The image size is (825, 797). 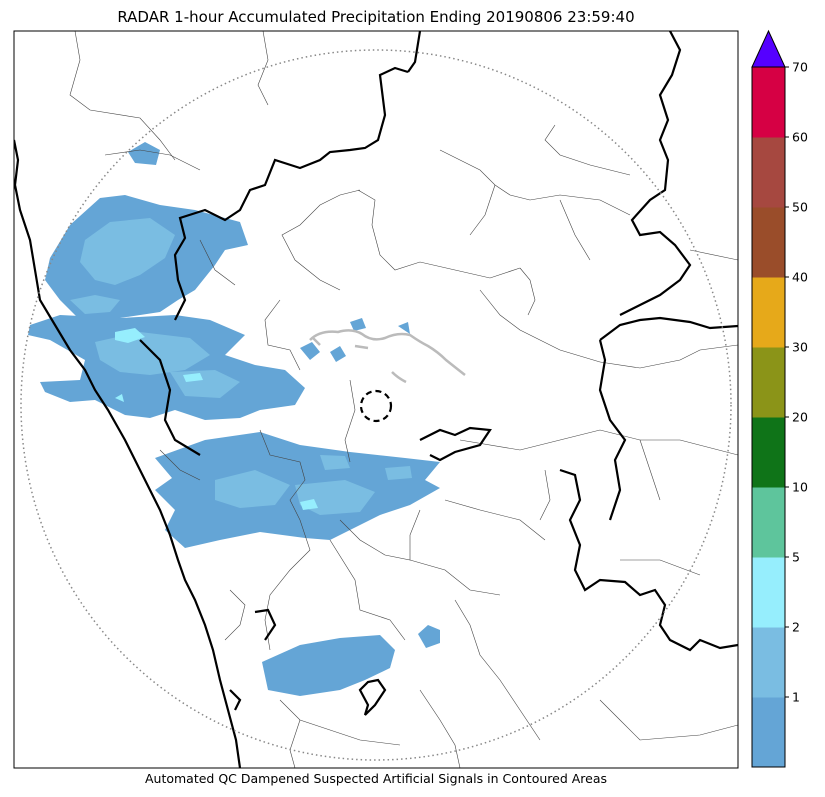 I want to click on colorbar-tick-label: 30, so click(x=800, y=347).